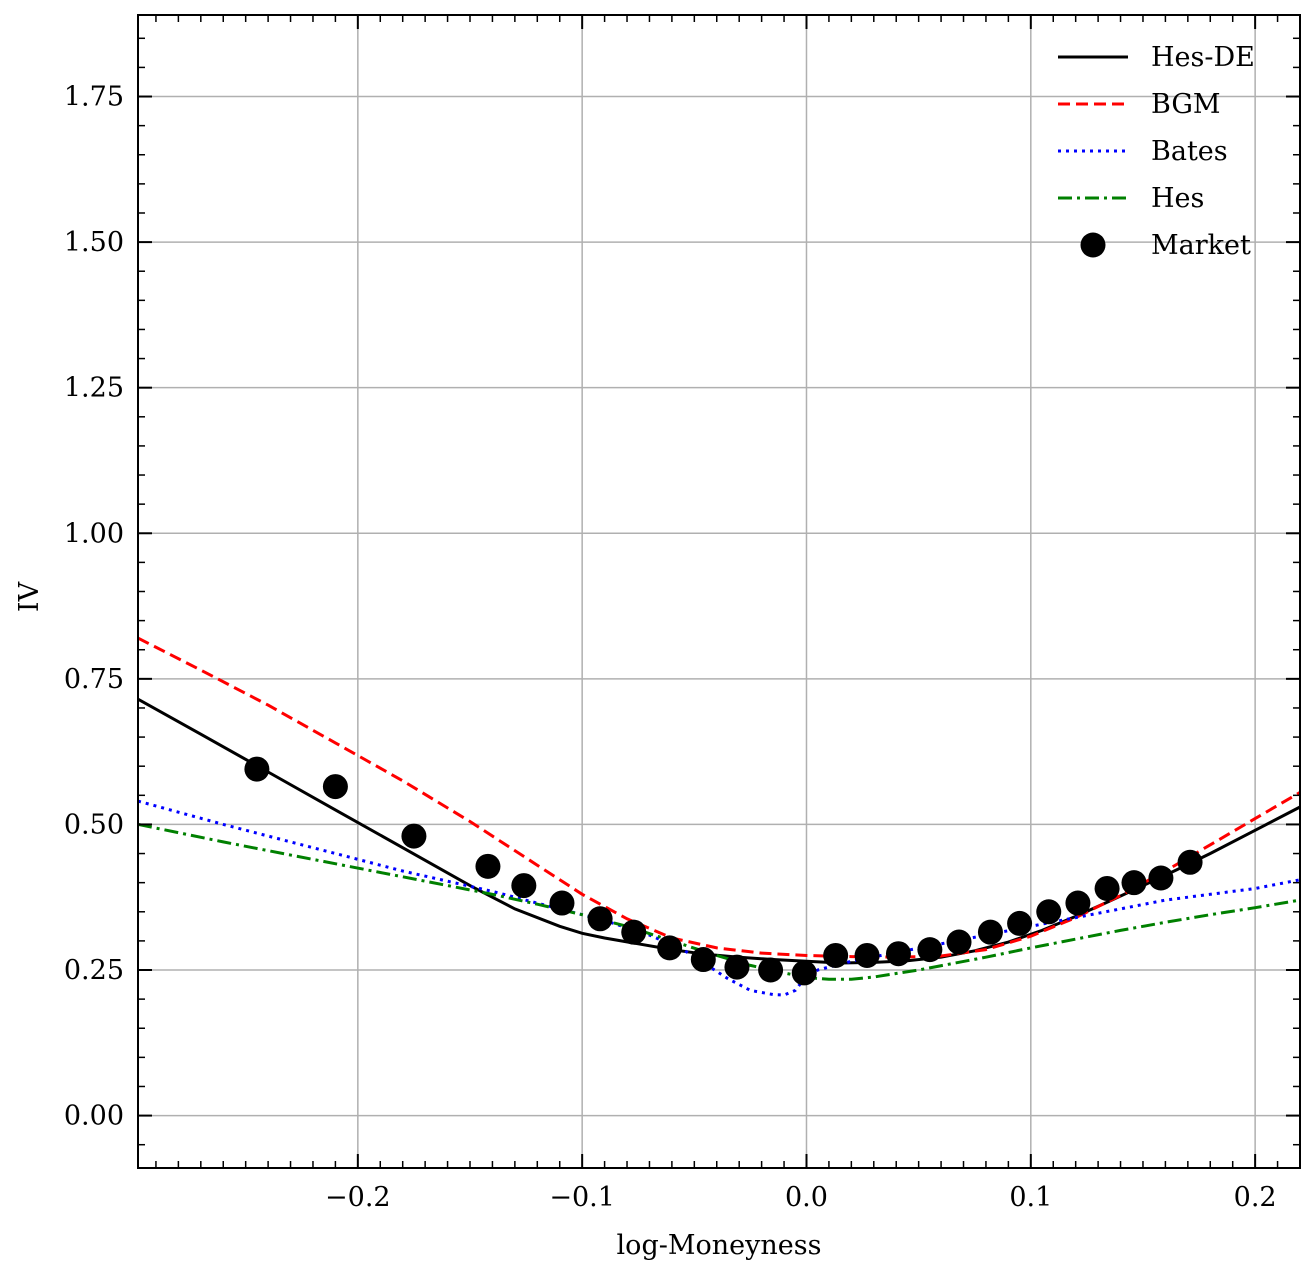 The height and width of the screenshot is (1275, 1315). Describe the element at coordinates (1201, 245) in the screenshot. I see `legend-label-market: Market` at that location.